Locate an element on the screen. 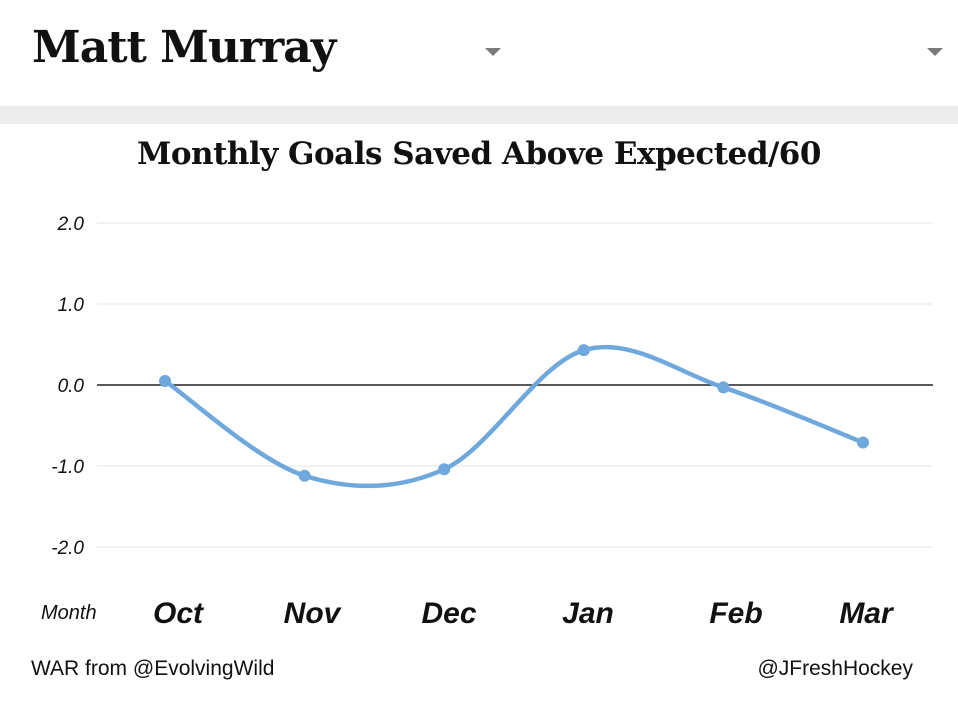 Image resolution: width=958 pixels, height=710 pixels. season-dropdown-caret-icon is located at coordinates (935, 52).